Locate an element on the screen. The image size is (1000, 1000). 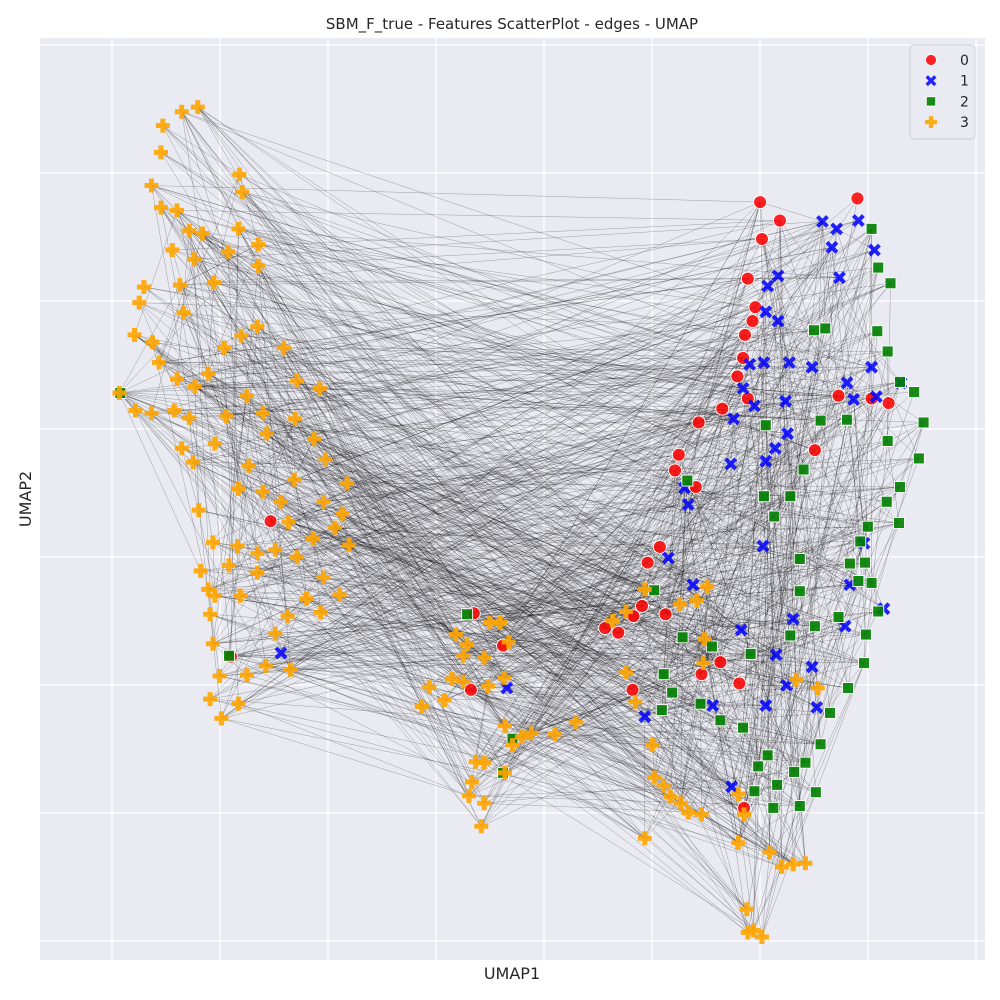
legend-label-2: 2 is located at coordinates (964, 102).